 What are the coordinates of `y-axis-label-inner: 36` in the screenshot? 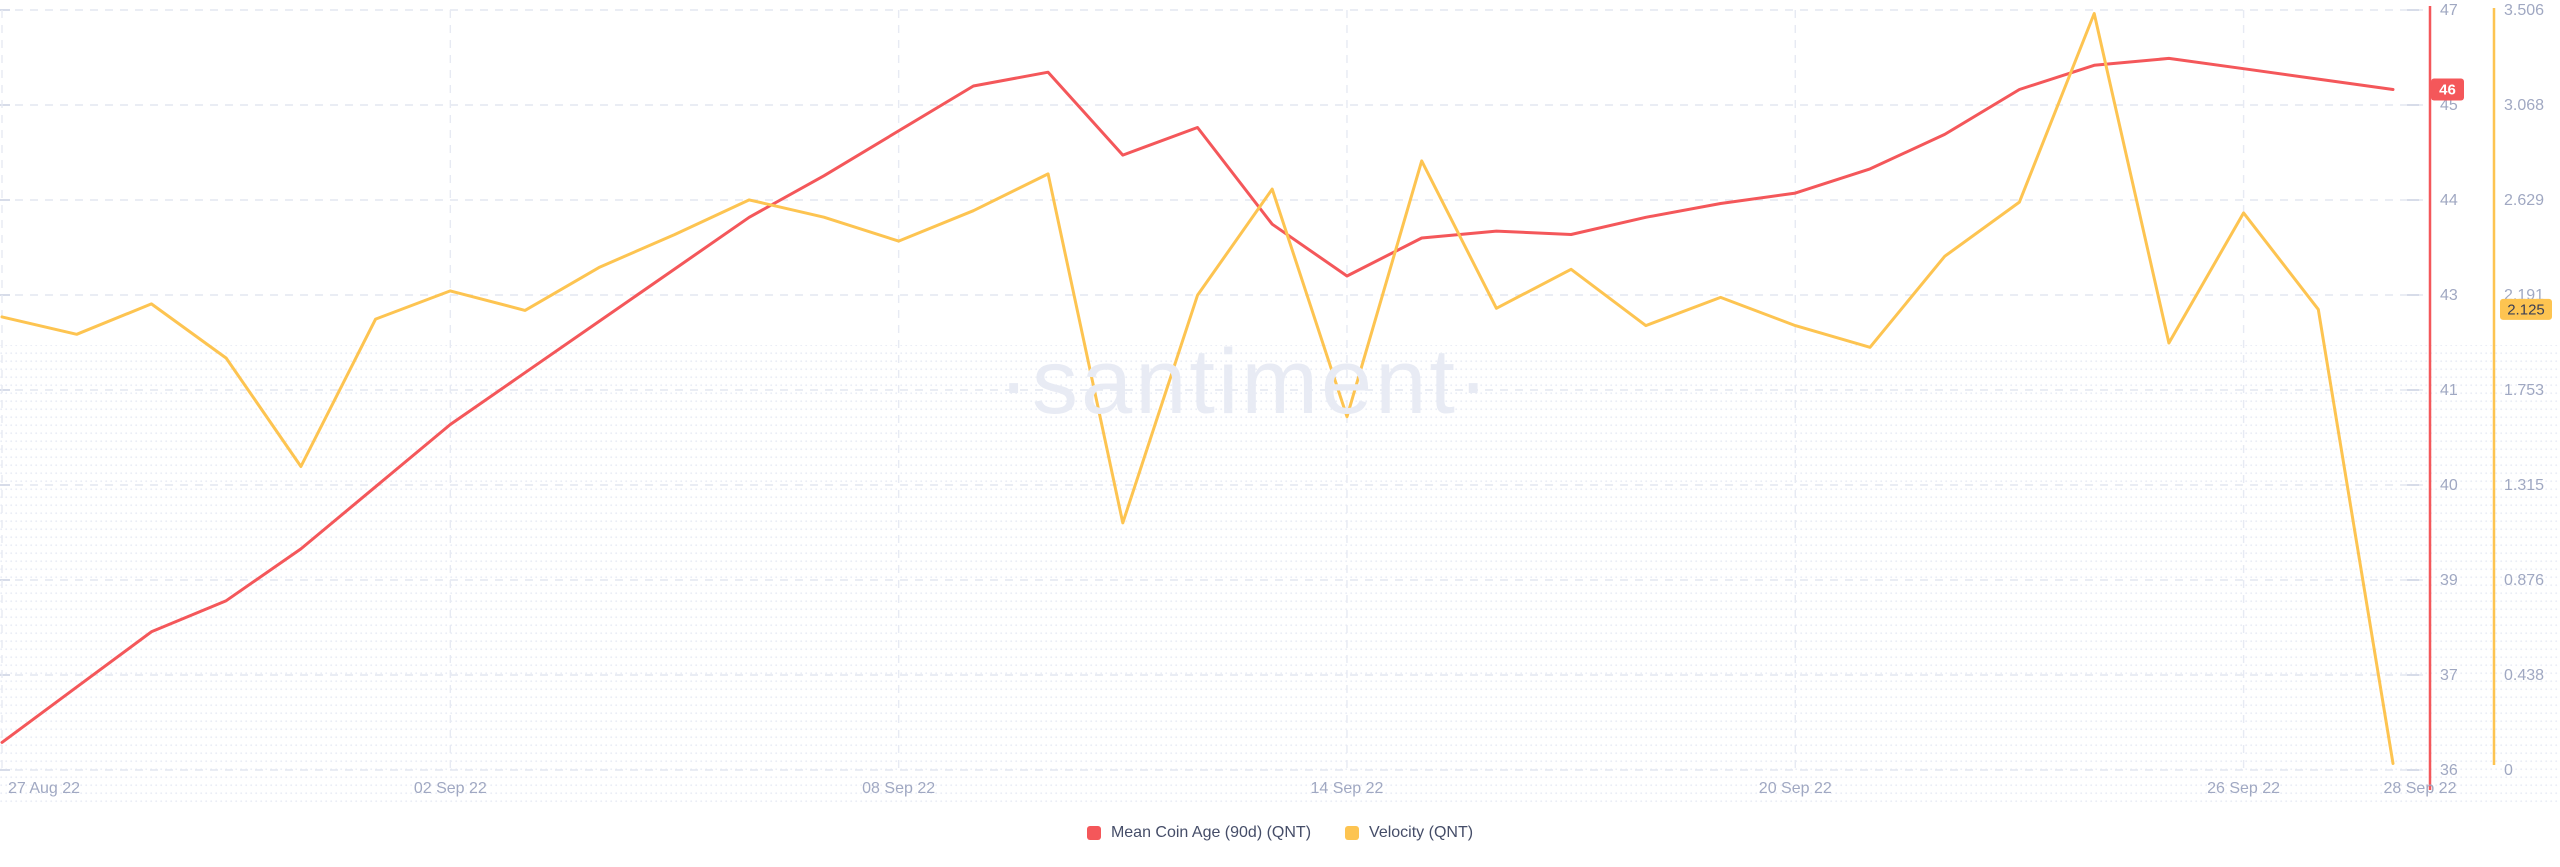 It's located at (2449, 770).